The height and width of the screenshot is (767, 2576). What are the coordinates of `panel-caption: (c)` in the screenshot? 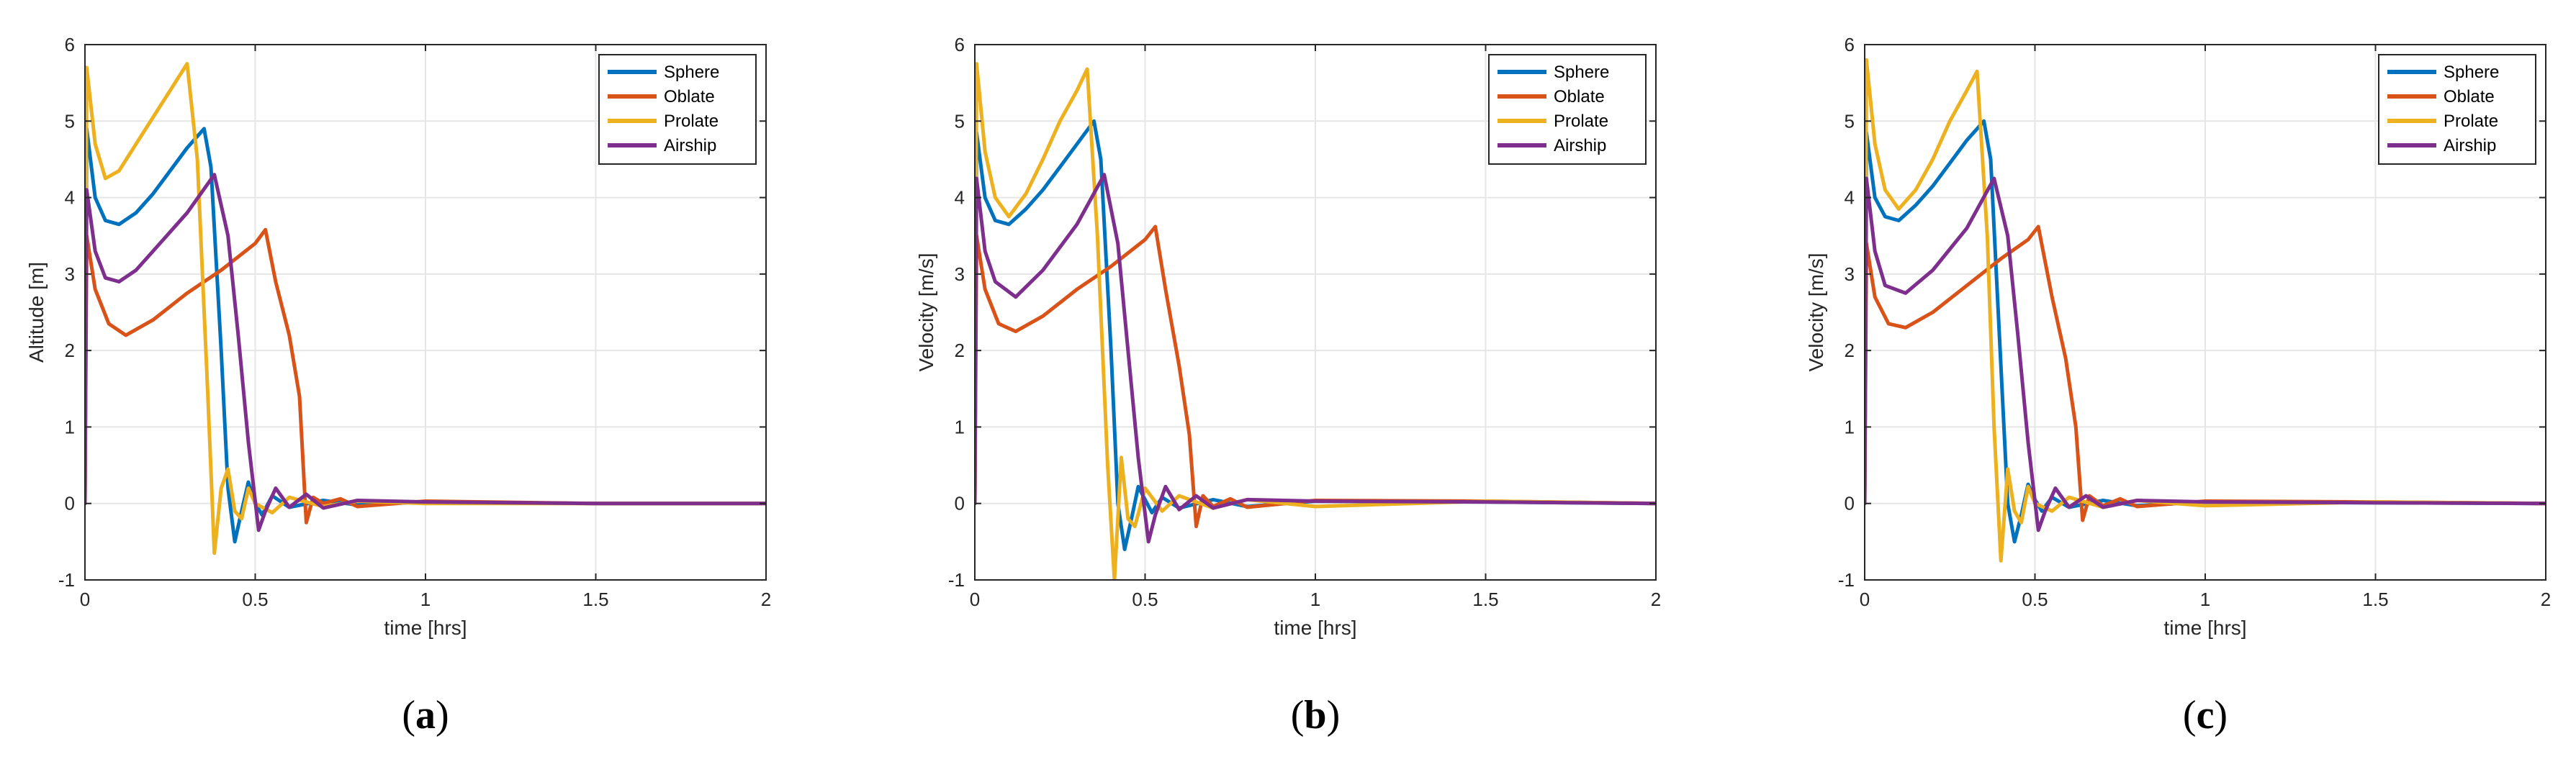 It's located at (2205, 715).